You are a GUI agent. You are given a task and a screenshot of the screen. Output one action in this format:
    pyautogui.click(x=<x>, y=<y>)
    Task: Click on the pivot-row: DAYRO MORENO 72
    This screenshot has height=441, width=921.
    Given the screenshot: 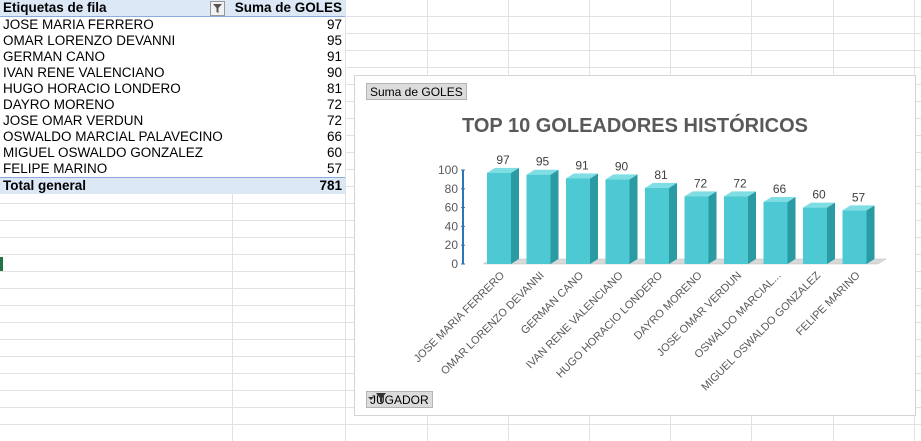 What is the action you would take?
    pyautogui.click(x=172, y=105)
    